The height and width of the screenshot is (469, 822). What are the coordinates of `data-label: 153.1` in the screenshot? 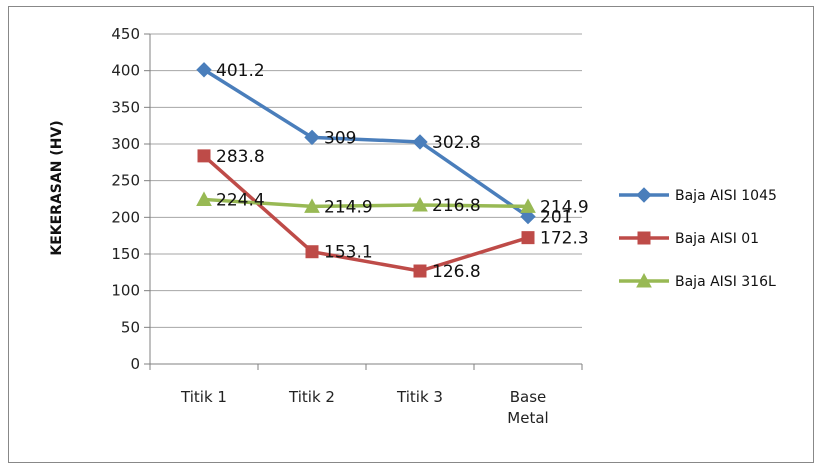 It's located at (348, 253).